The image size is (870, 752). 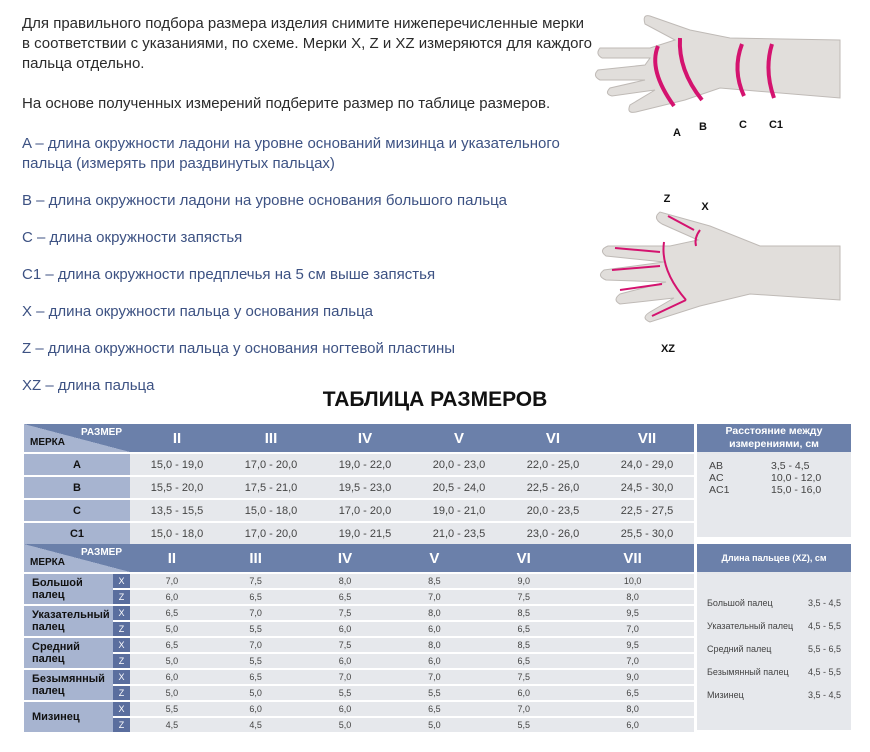 What do you see at coordinates (68, 717) in the screenshot?
I see `finger-label: Мизинец` at bounding box center [68, 717].